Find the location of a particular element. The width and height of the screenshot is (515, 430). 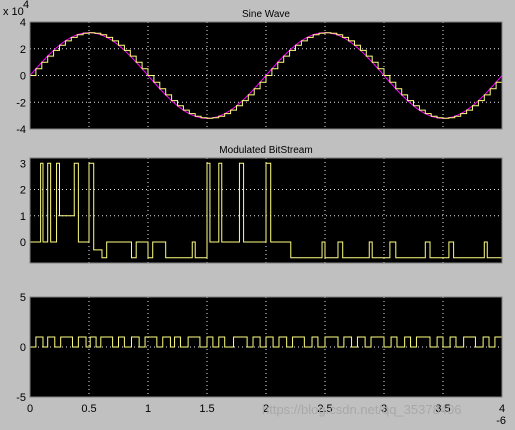

xtick-label-8: 4 is located at coordinates (502, 409).